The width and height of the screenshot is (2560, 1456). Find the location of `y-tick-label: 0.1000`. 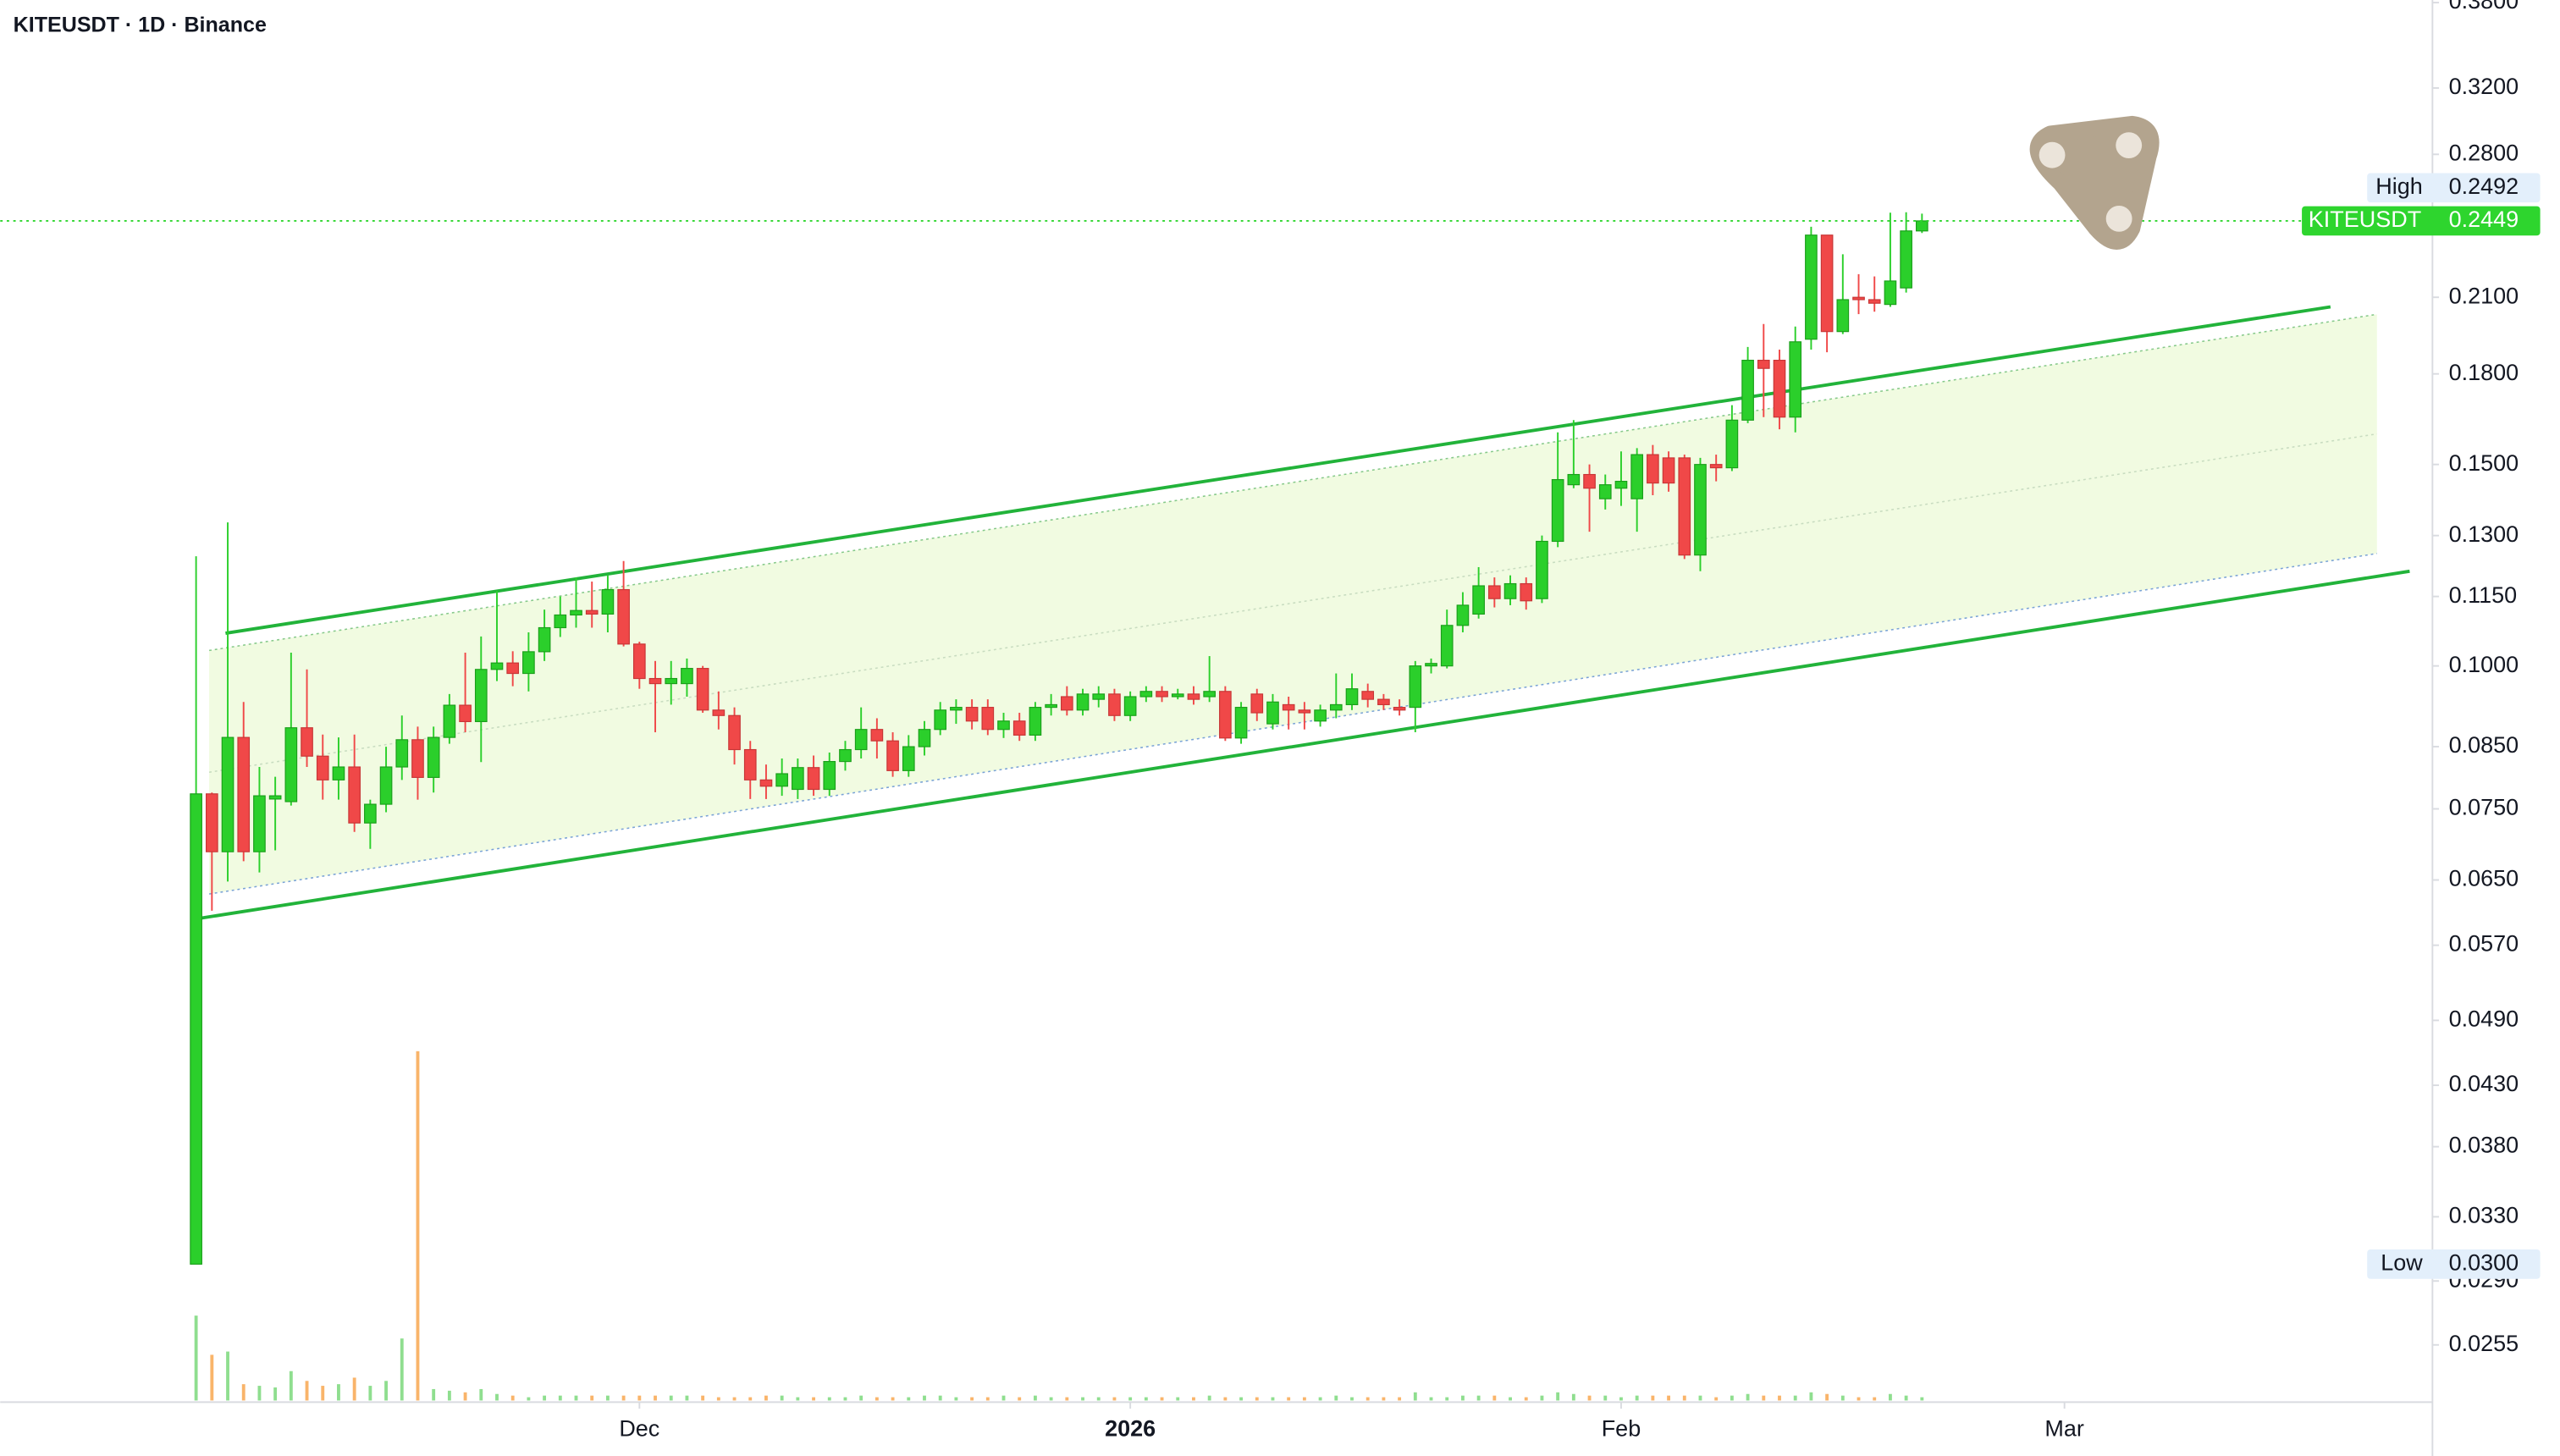

y-tick-label: 0.1000 is located at coordinates (2484, 664).